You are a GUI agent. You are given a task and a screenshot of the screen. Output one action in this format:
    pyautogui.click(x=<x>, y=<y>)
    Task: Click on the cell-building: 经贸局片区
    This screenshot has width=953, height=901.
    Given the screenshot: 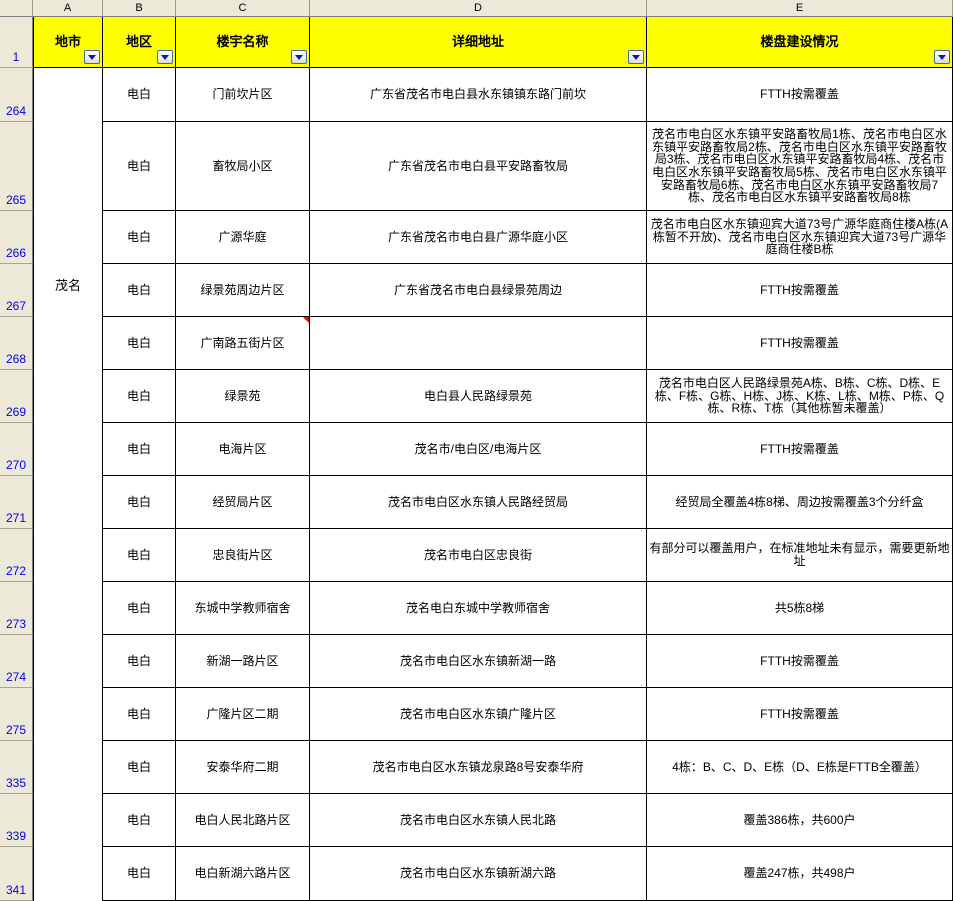 What is the action you would take?
    pyautogui.click(x=243, y=502)
    